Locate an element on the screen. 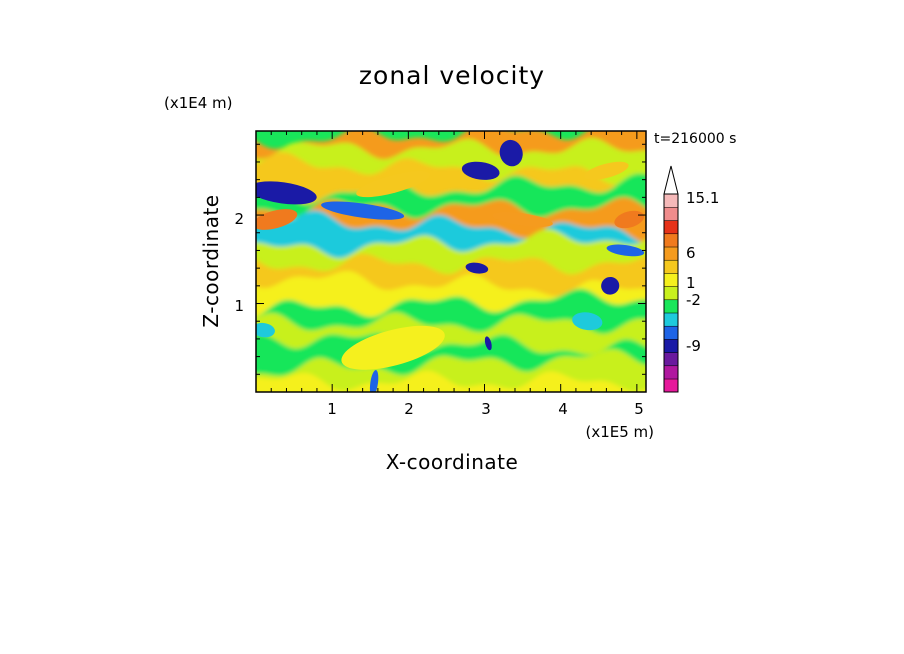  colorbar-max-arrow is located at coordinates (671, 180).